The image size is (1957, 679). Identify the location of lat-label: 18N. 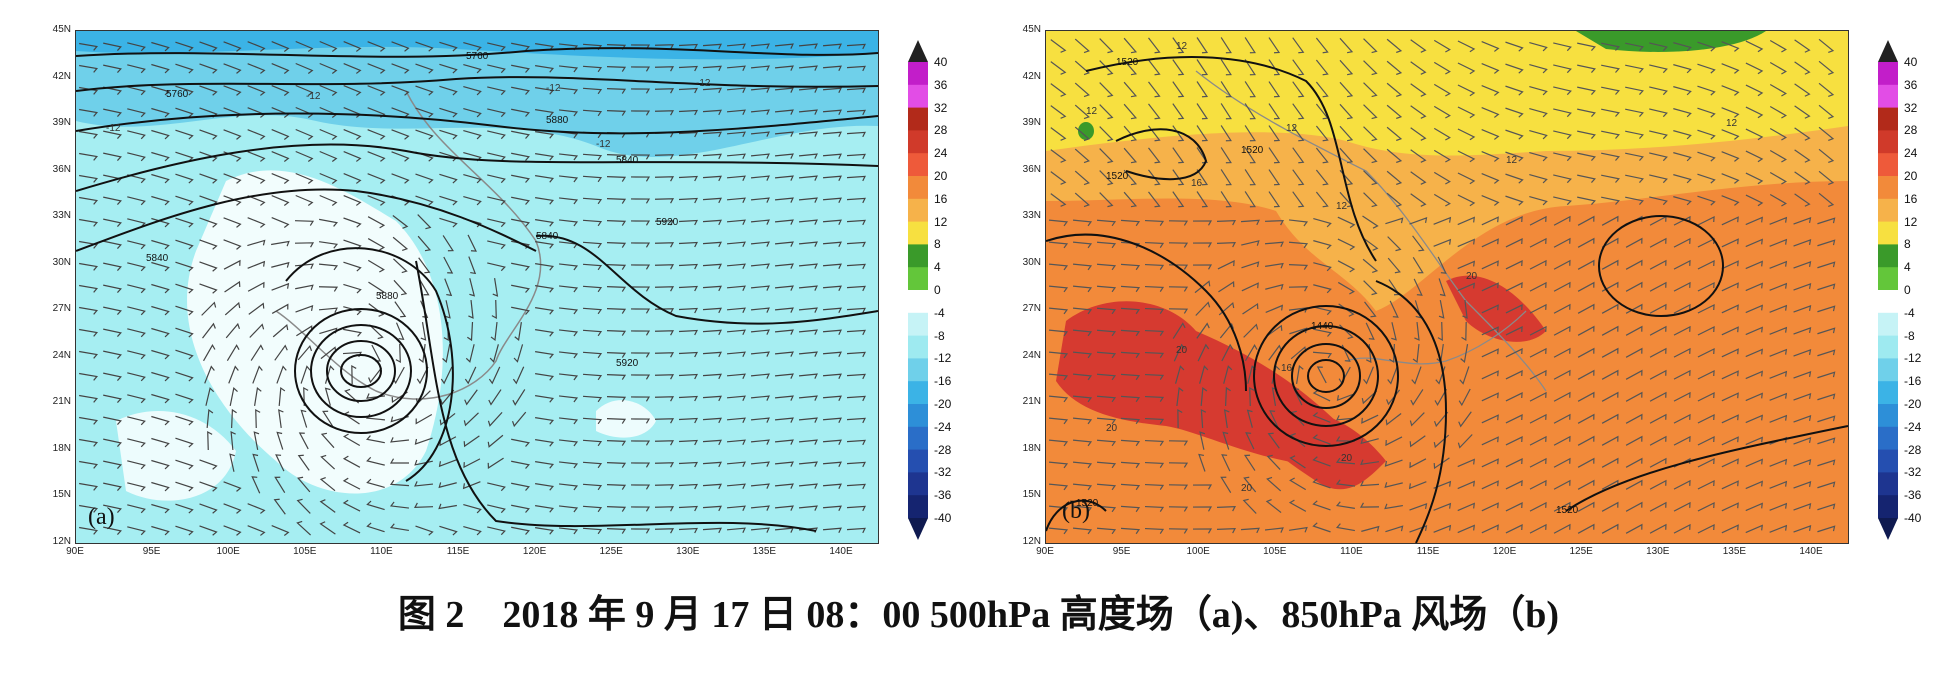
(61, 448).